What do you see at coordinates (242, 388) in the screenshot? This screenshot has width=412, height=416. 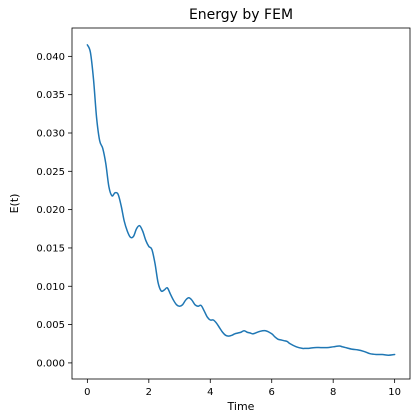 I see `x-axis: 0 2 4 6 8 10` at bounding box center [242, 388].